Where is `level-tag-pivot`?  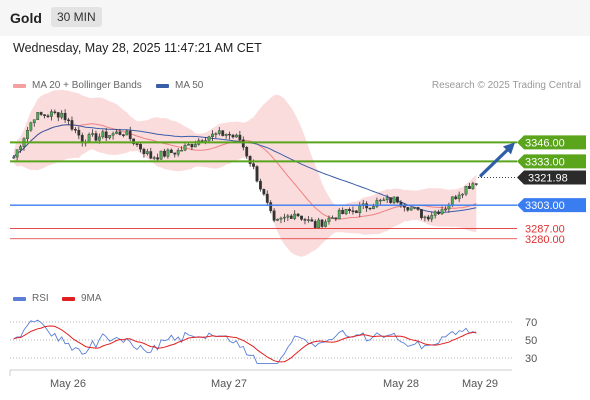 level-tag-pivot is located at coordinates (551, 205).